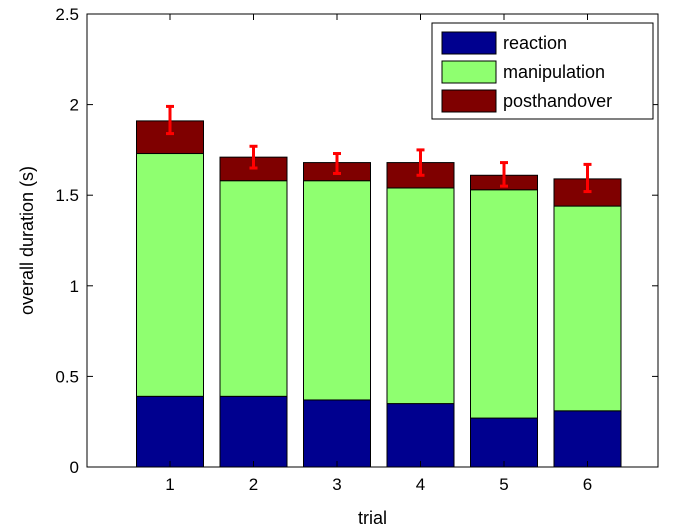 This screenshot has width=680, height=529. What do you see at coordinates (67, 376) in the screenshot?
I see `y-tick-label: 0.5` at bounding box center [67, 376].